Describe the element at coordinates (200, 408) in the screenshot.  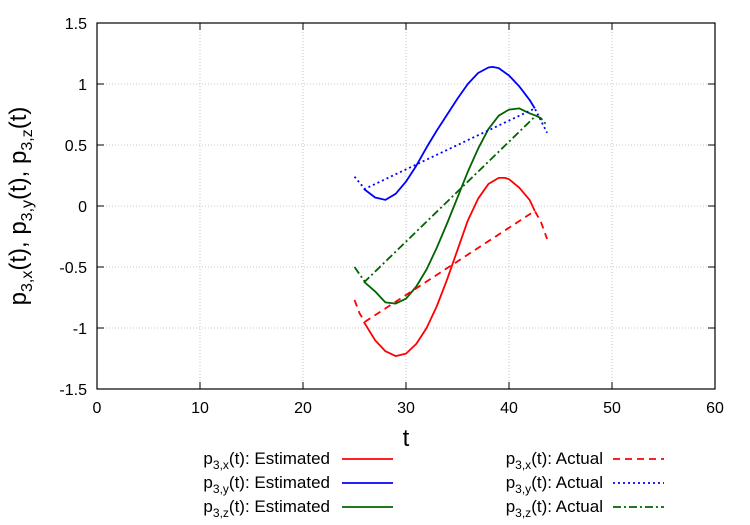
I see `x-tick-label: 10` at that location.